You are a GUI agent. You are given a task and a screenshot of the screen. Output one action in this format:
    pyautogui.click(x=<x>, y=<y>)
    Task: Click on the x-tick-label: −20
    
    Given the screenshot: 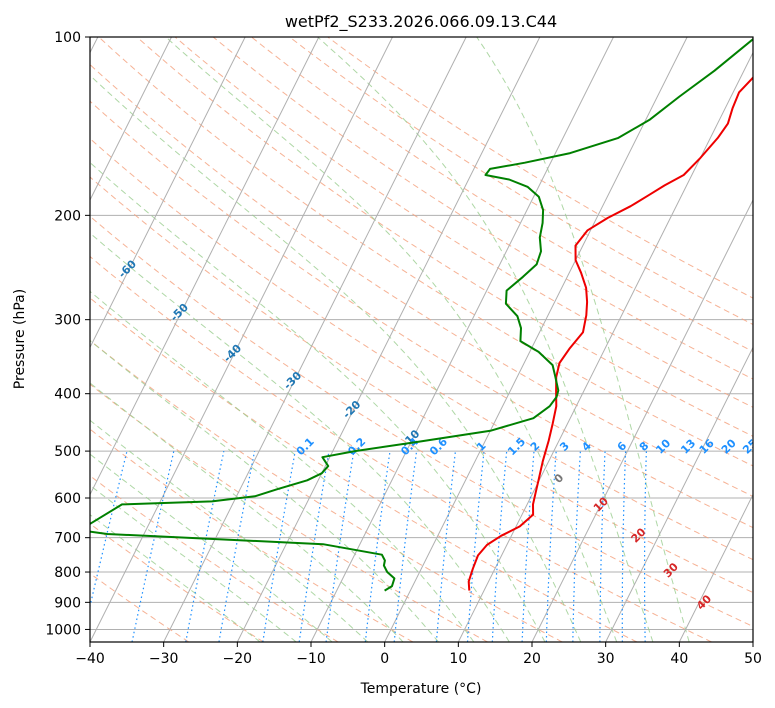 What is the action you would take?
    pyautogui.click(x=238, y=659)
    